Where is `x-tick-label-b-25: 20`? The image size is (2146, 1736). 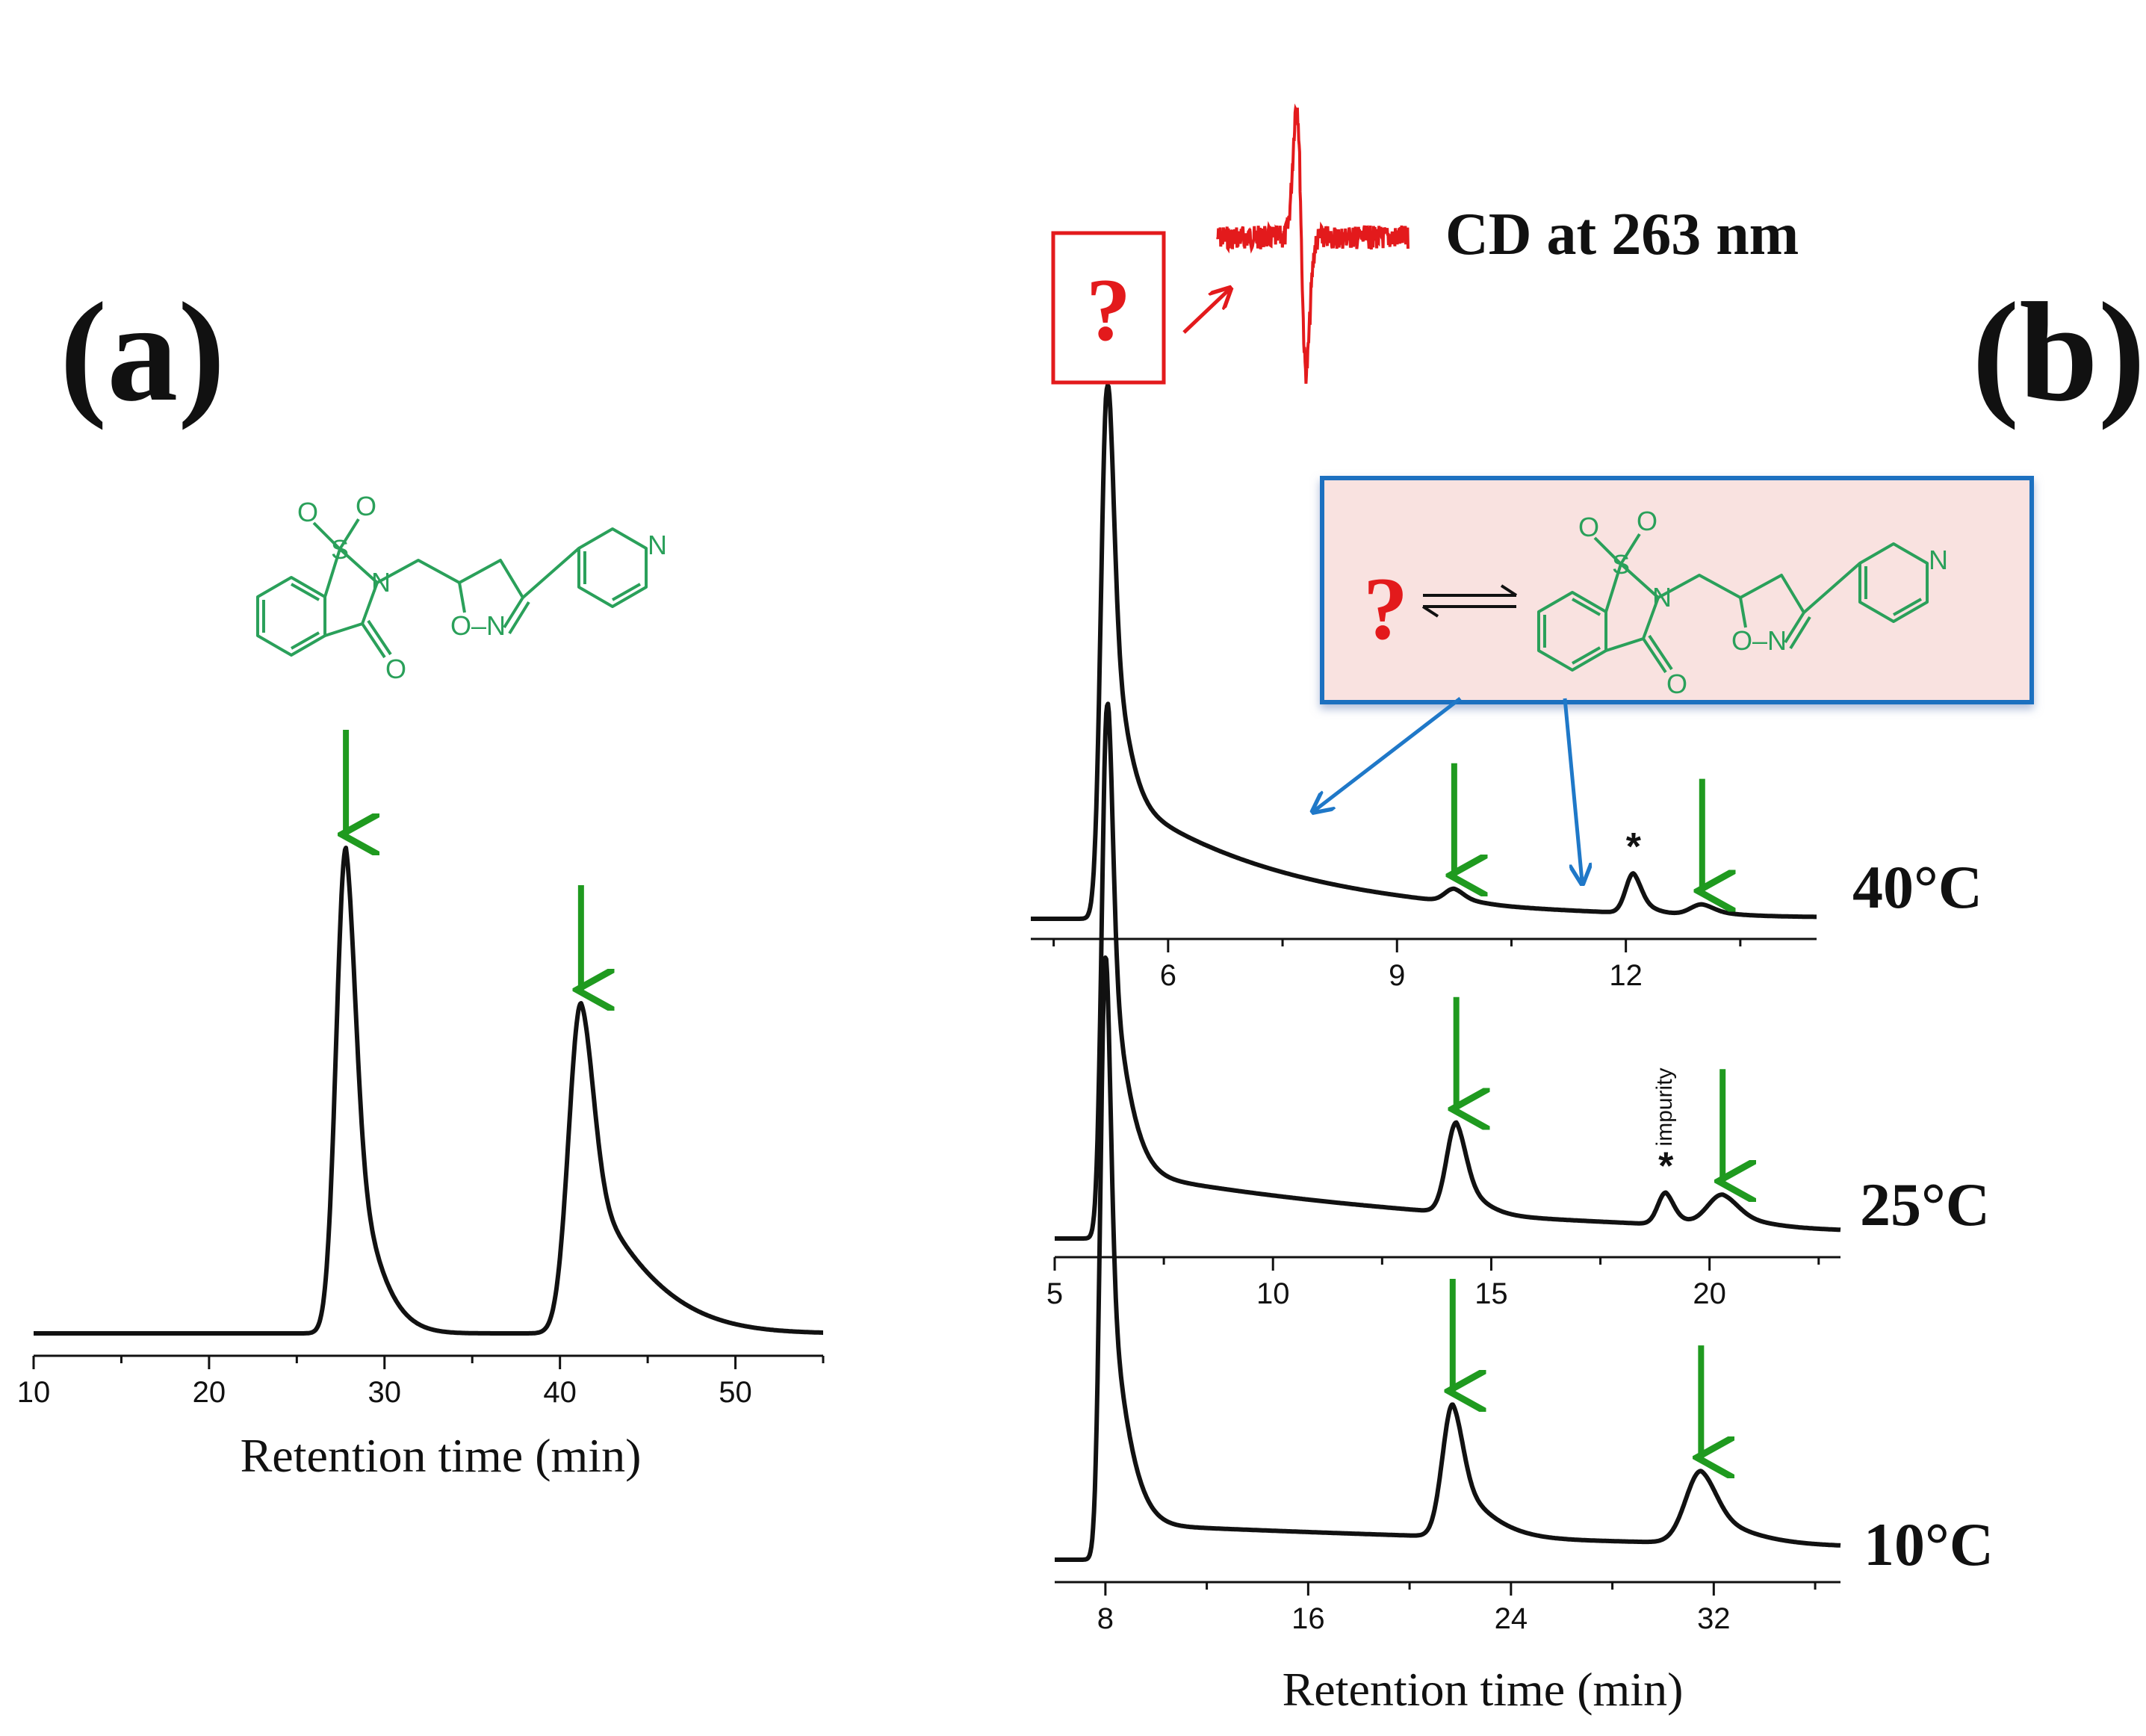 x-tick-label-b-25: 20 is located at coordinates (1710, 1293).